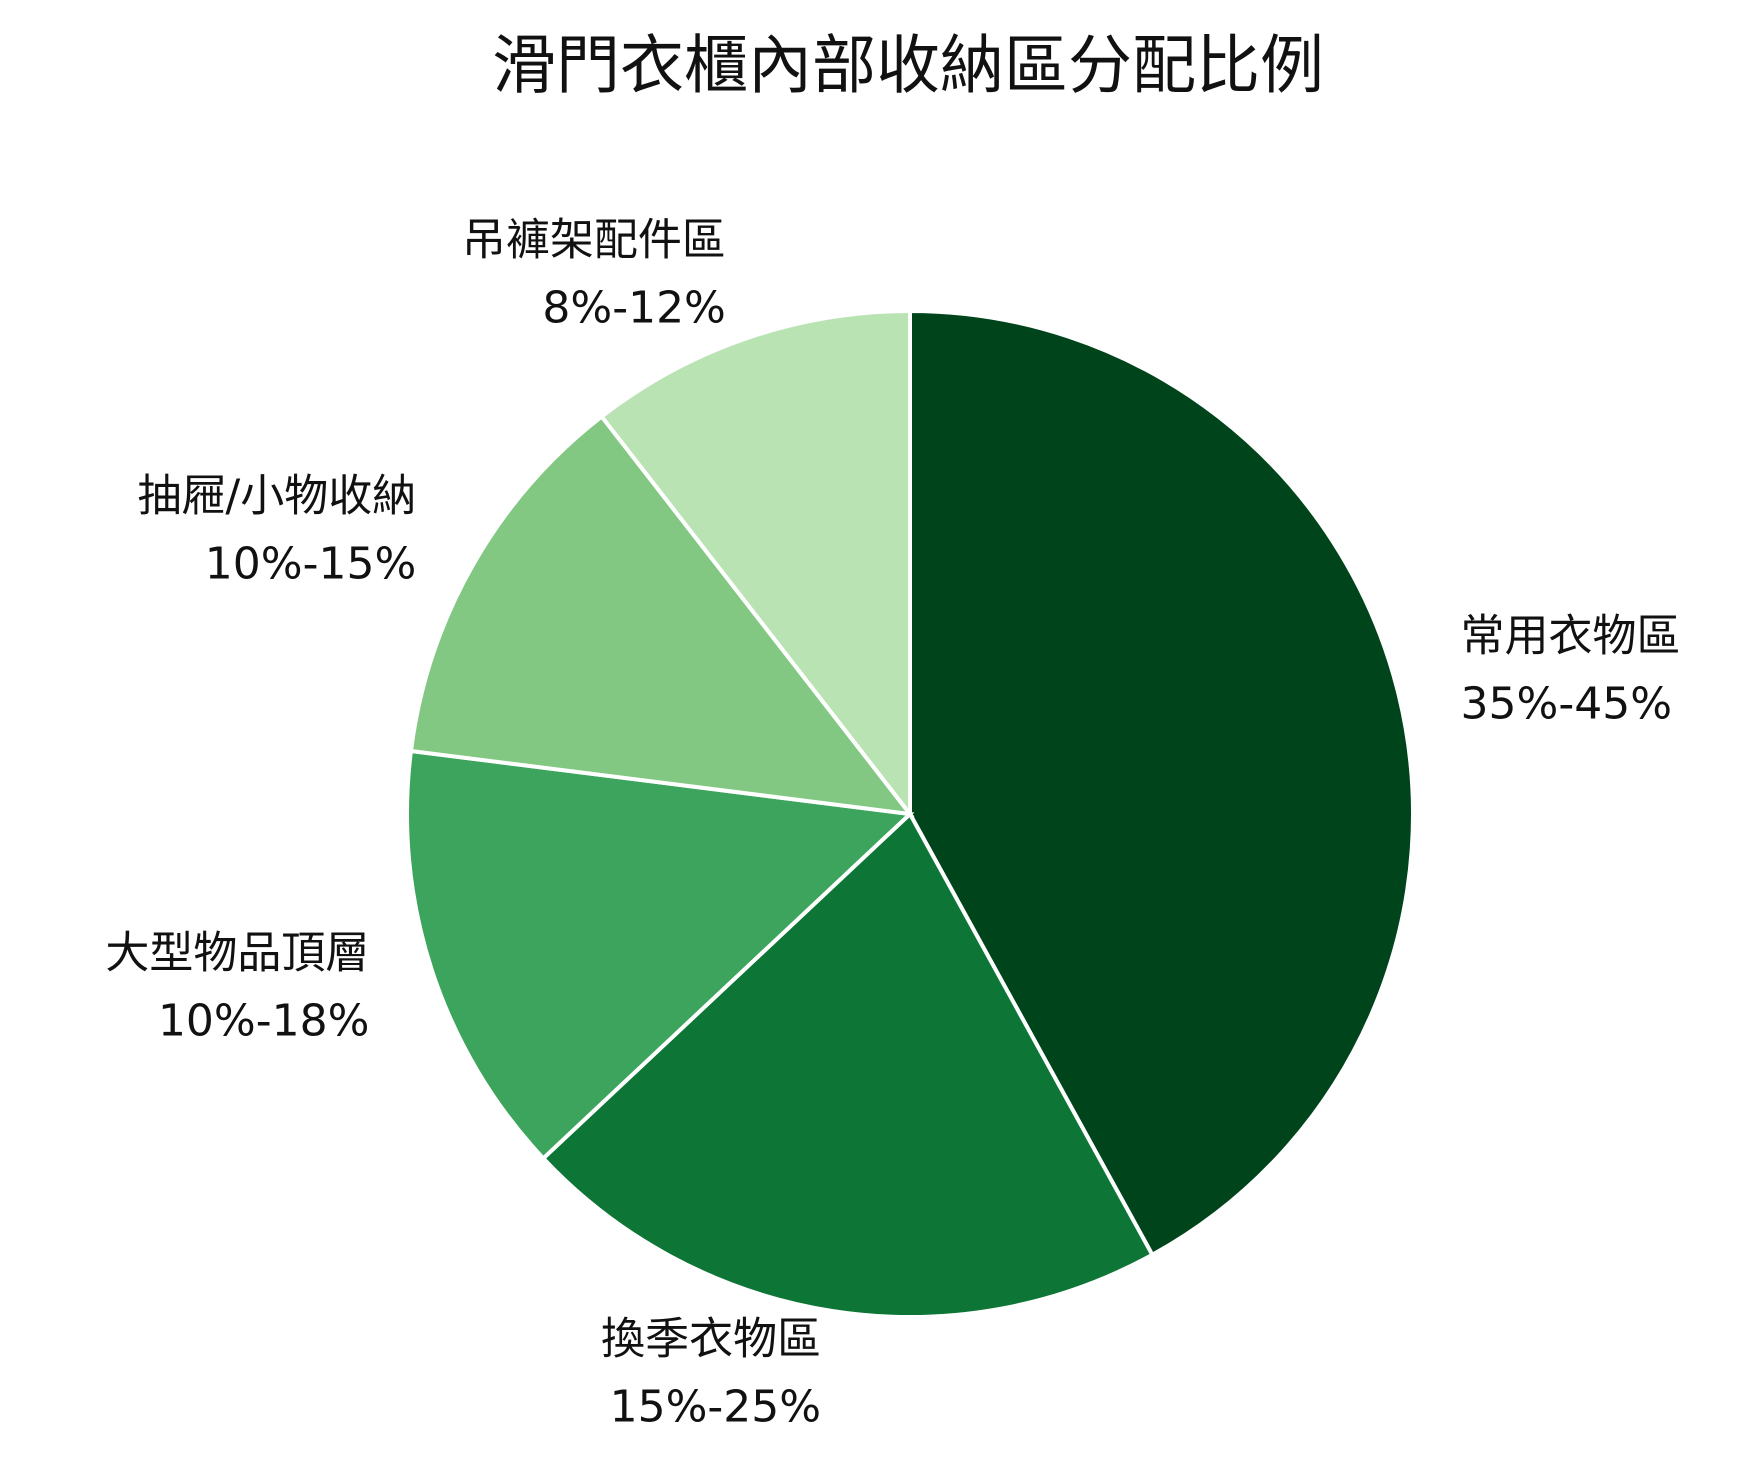 The height and width of the screenshot is (1468, 1764). What do you see at coordinates (1571, 636) in the screenshot?
I see `slice-label: 常用衣物區` at bounding box center [1571, 636].